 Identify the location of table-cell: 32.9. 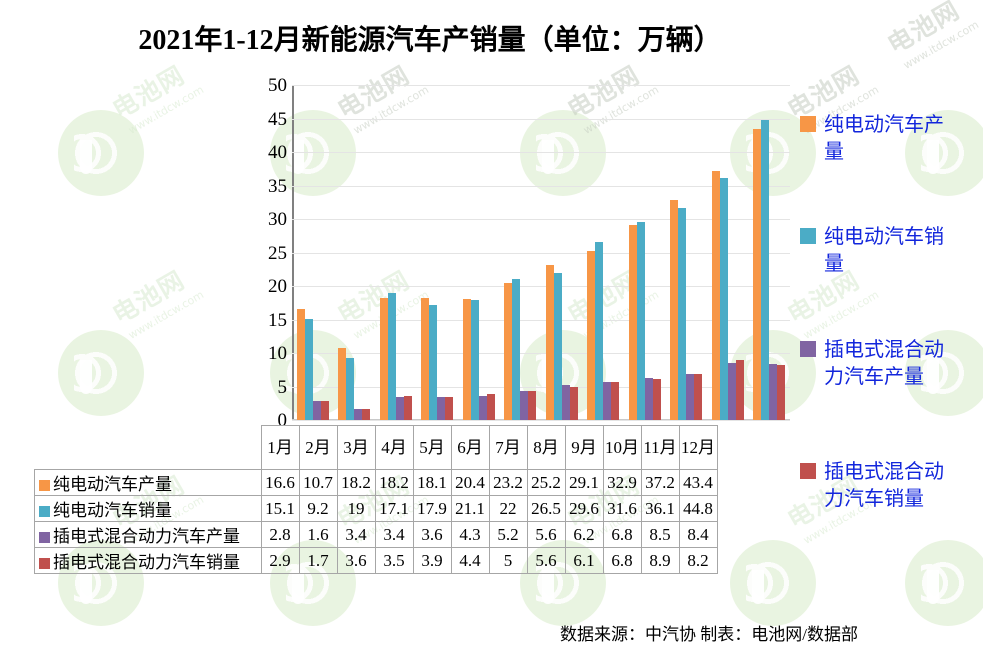
(622, 482).